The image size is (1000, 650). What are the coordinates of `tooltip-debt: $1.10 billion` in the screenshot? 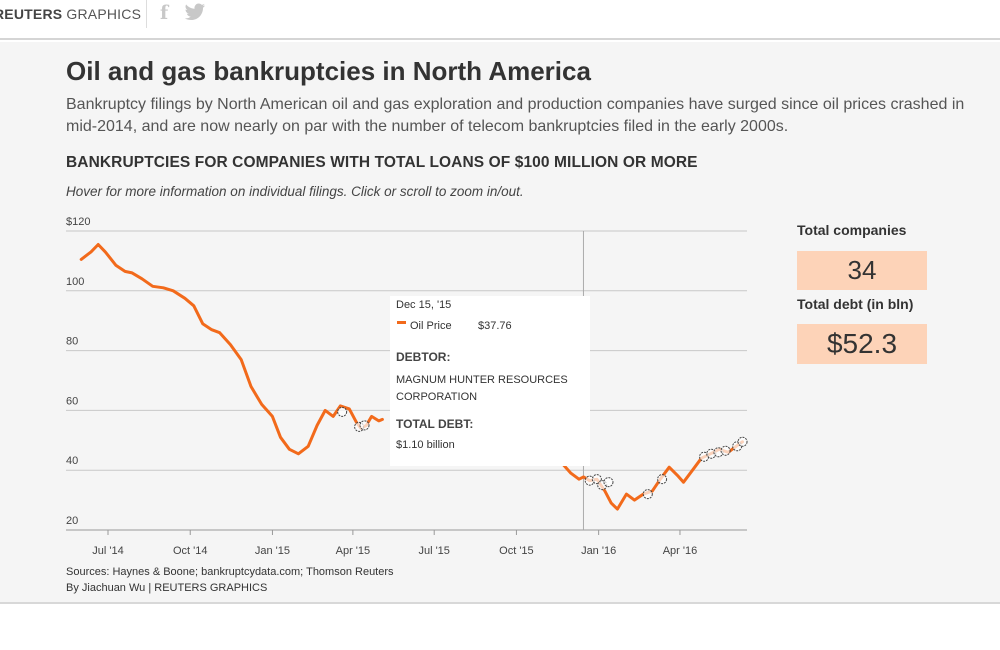 It's located at (425, 445).